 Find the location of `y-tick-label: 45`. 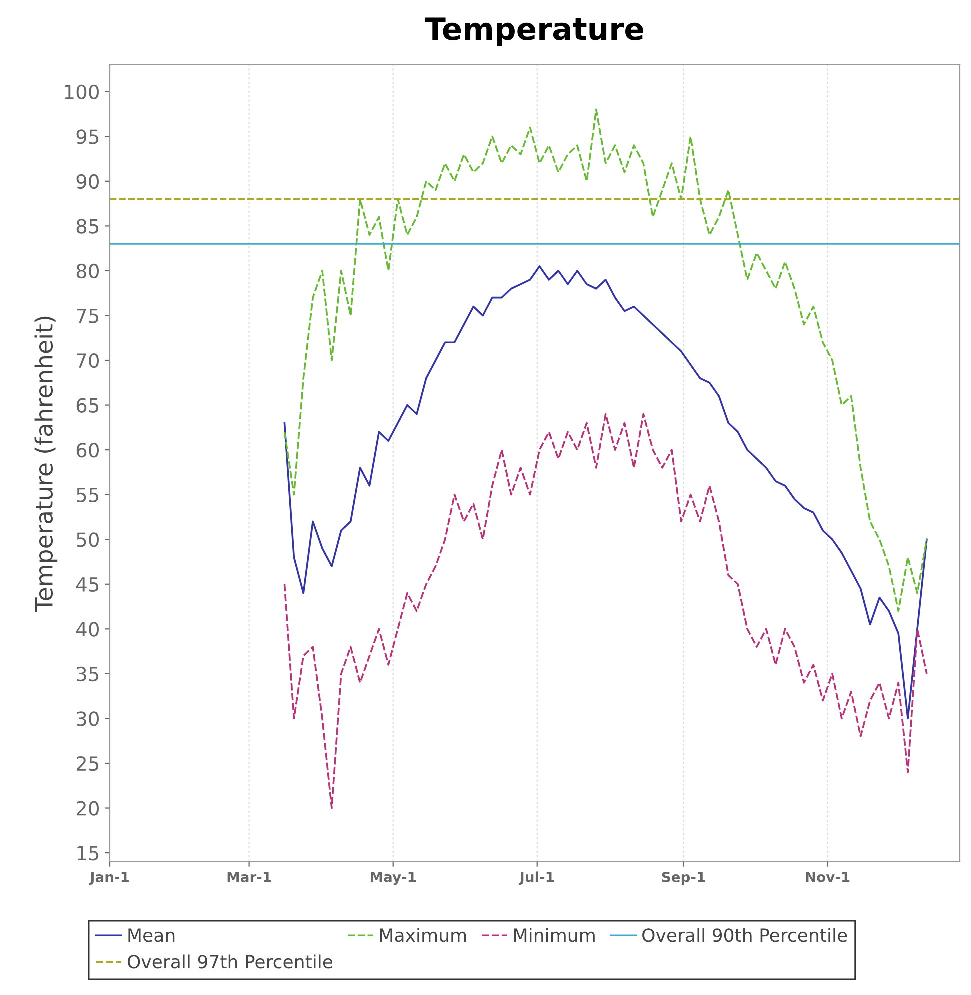

y-tick-label: 45 is located at coordinates (87, 585).